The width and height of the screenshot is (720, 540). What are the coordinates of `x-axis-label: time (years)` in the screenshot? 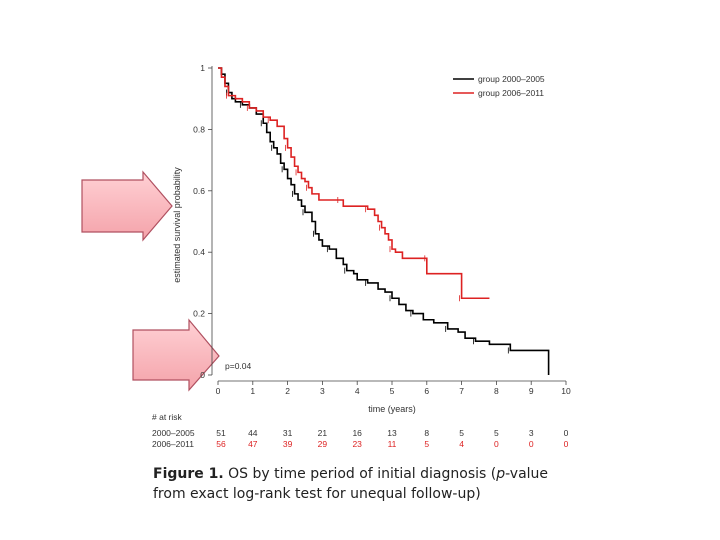 It's located at (392, 409).